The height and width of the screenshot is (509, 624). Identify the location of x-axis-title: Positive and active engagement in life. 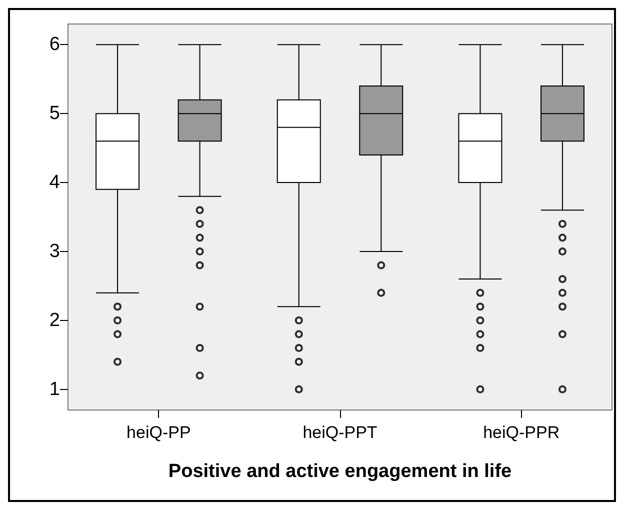
(340, 471).